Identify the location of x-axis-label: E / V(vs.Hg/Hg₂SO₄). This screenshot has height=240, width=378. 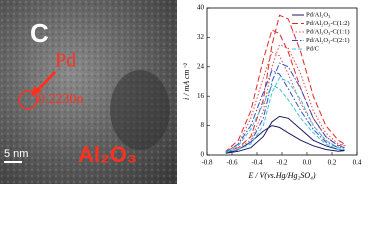
(281, 175).